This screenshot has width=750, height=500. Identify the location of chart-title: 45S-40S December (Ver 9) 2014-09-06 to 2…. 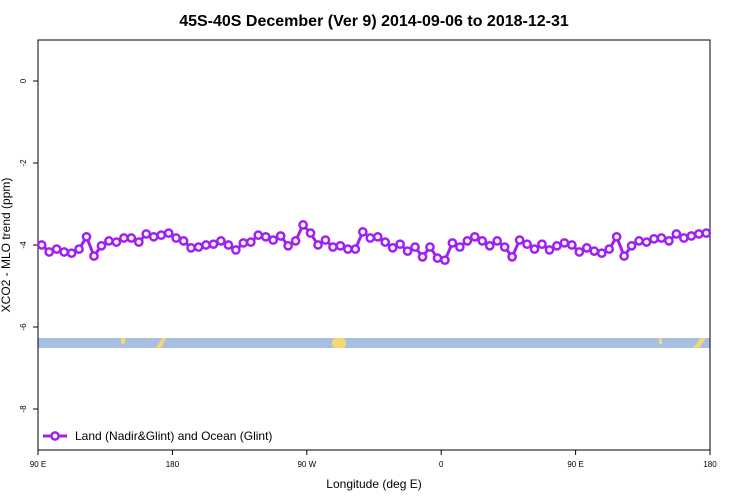
(374, 21).